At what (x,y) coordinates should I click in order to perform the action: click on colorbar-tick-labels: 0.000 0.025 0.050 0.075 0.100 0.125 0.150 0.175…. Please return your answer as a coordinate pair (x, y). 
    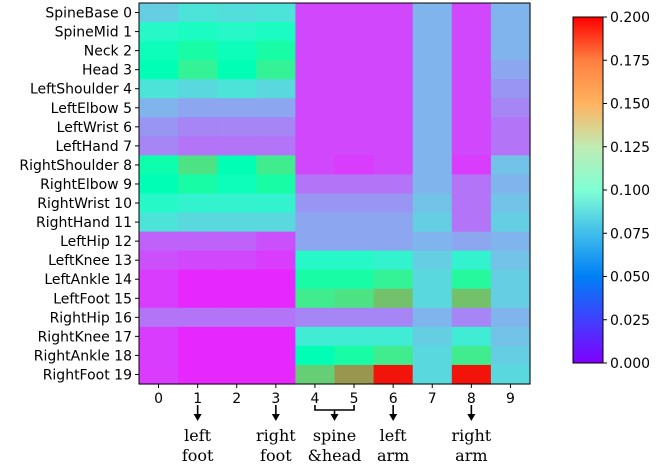
    Looking at the image, I should click on (626, 191).